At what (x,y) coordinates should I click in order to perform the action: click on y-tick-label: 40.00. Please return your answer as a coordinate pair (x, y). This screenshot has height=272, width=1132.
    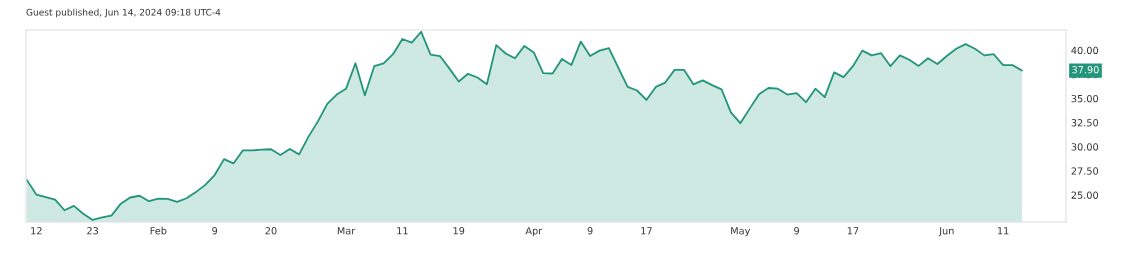
    Looking at the image, I should click on (1085, 50).